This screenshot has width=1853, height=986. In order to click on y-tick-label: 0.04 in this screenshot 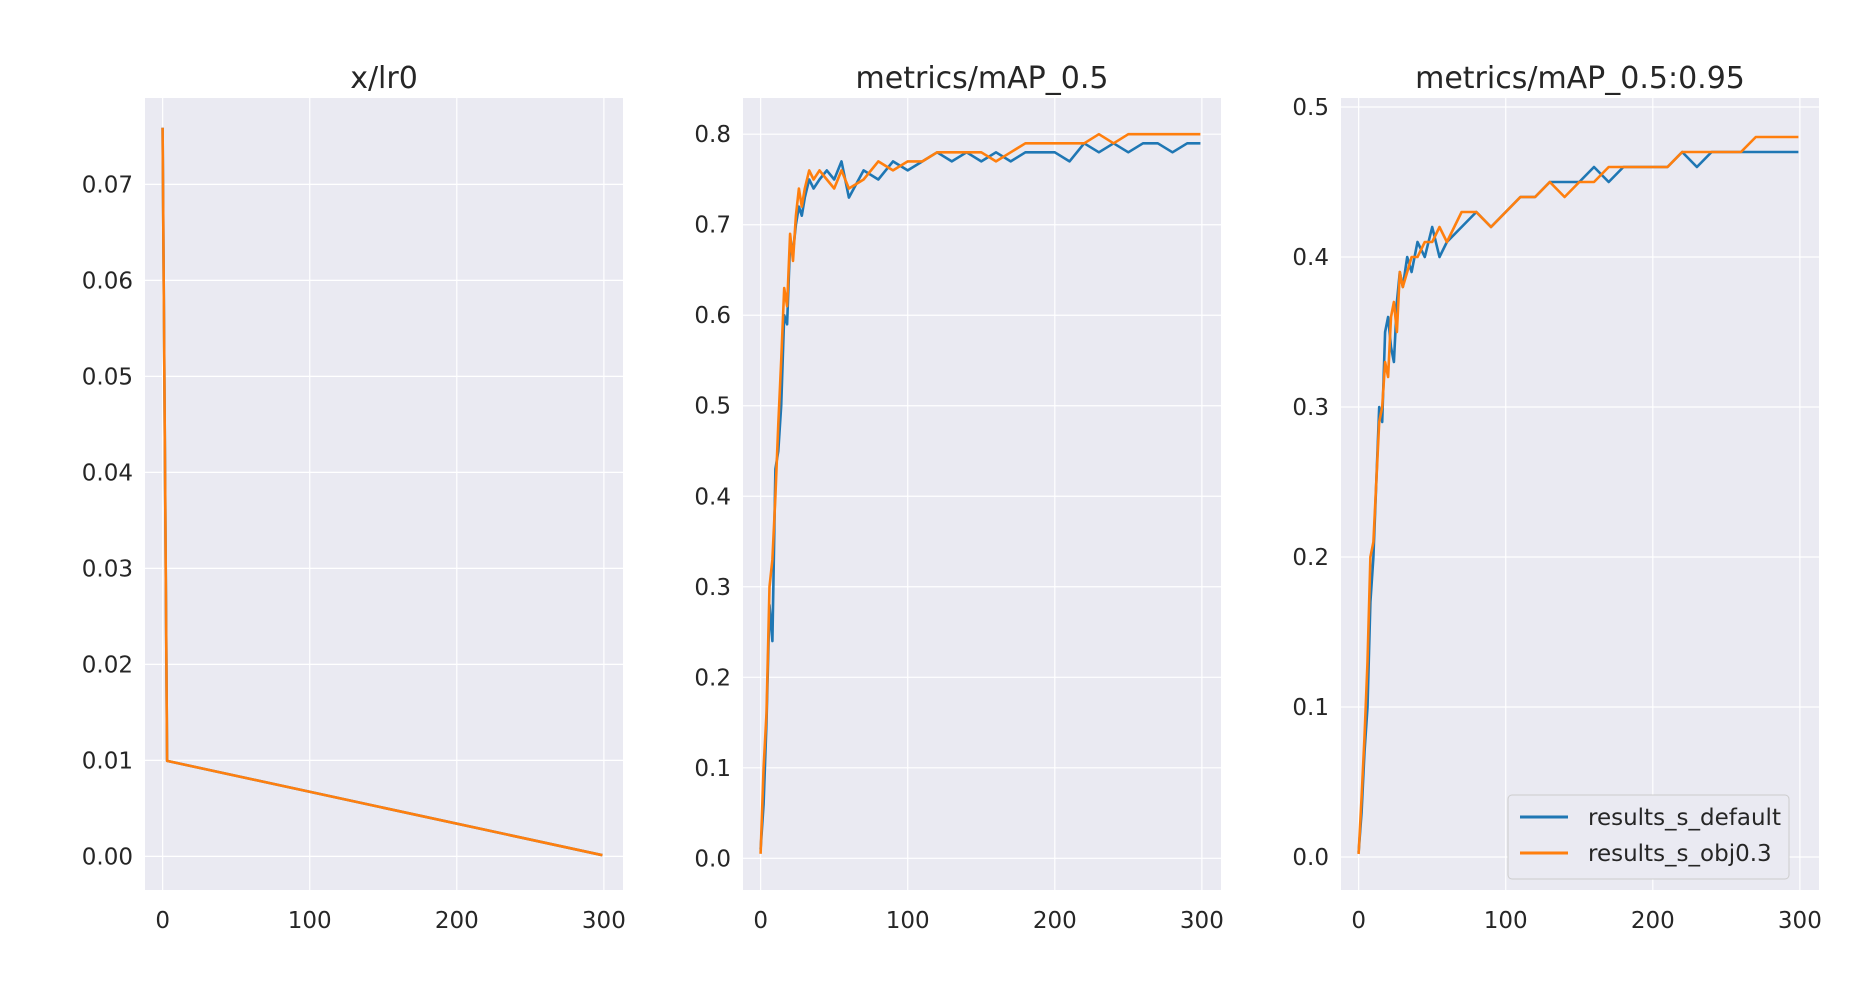, I will do `click(107, 473)`.